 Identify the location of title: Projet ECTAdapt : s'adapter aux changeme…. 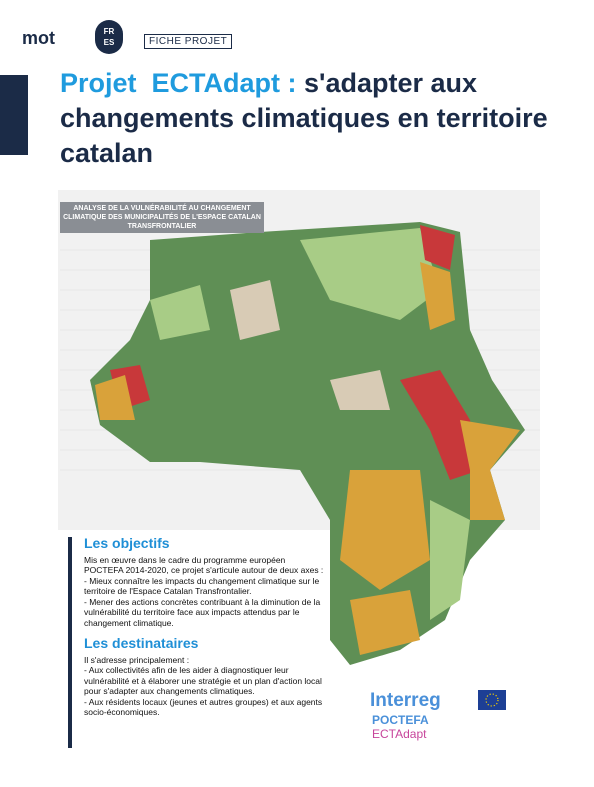
(310, 118).